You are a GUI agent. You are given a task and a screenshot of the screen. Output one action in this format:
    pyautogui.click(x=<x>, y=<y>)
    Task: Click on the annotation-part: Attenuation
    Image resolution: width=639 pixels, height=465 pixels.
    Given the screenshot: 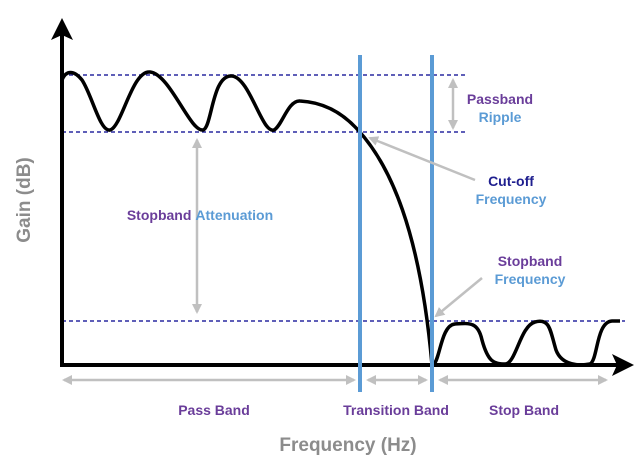 What is the action you would take?
    pyautogui.click(x=234, y=215)
    